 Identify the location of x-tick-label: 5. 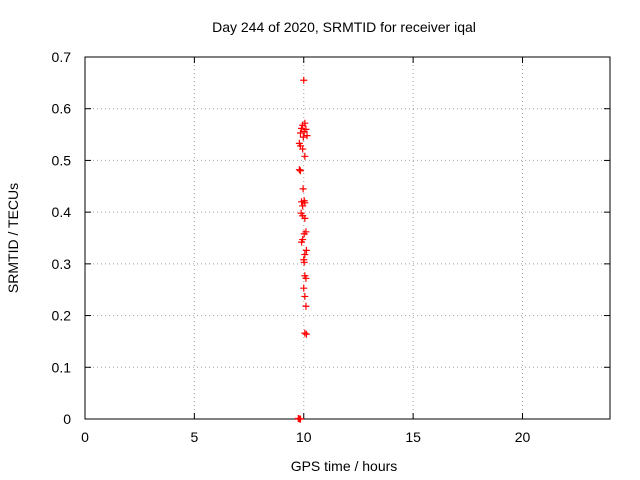
(194, 437).